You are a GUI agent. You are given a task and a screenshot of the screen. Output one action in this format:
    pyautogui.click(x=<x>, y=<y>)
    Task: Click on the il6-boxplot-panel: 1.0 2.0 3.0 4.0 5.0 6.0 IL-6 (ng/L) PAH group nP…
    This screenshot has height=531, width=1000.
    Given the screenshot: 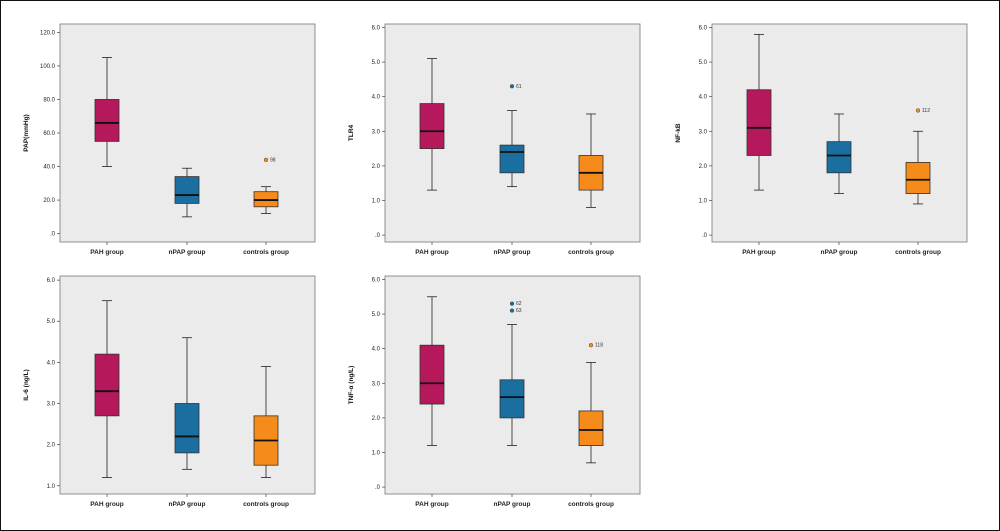 What is the action you would take?
    pyautogui.click(x=169, y=391)
    